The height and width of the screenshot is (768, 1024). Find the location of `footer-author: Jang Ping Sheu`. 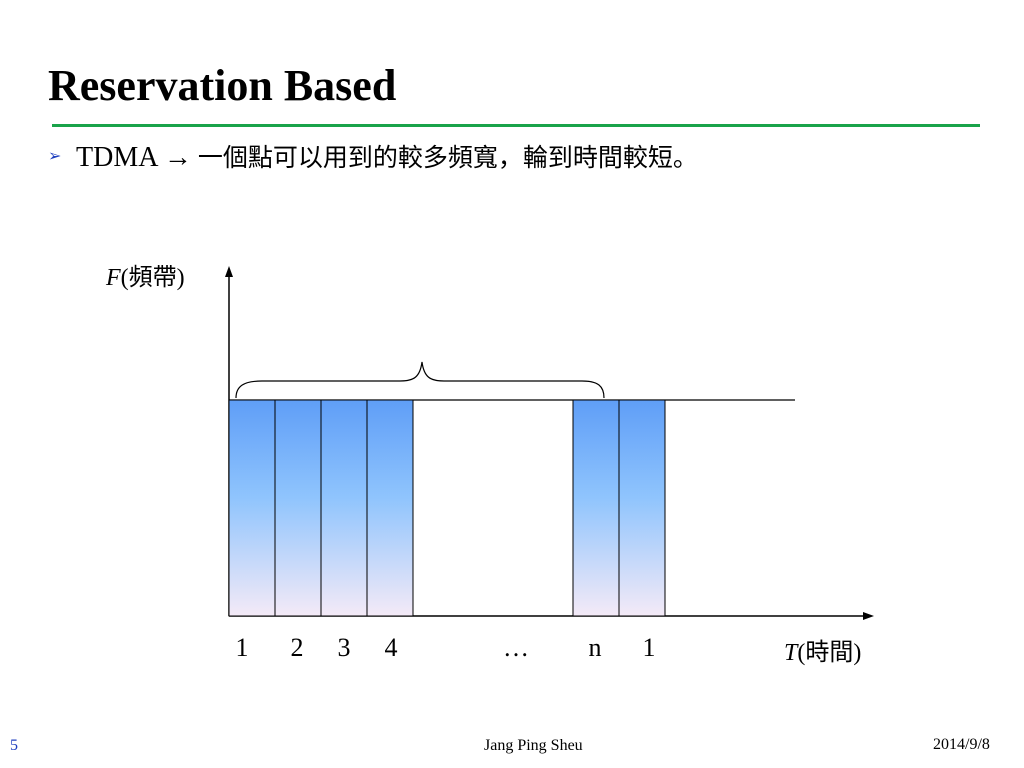

footer-author: Jang Ping Sheu is located at coordinates (533, 745).